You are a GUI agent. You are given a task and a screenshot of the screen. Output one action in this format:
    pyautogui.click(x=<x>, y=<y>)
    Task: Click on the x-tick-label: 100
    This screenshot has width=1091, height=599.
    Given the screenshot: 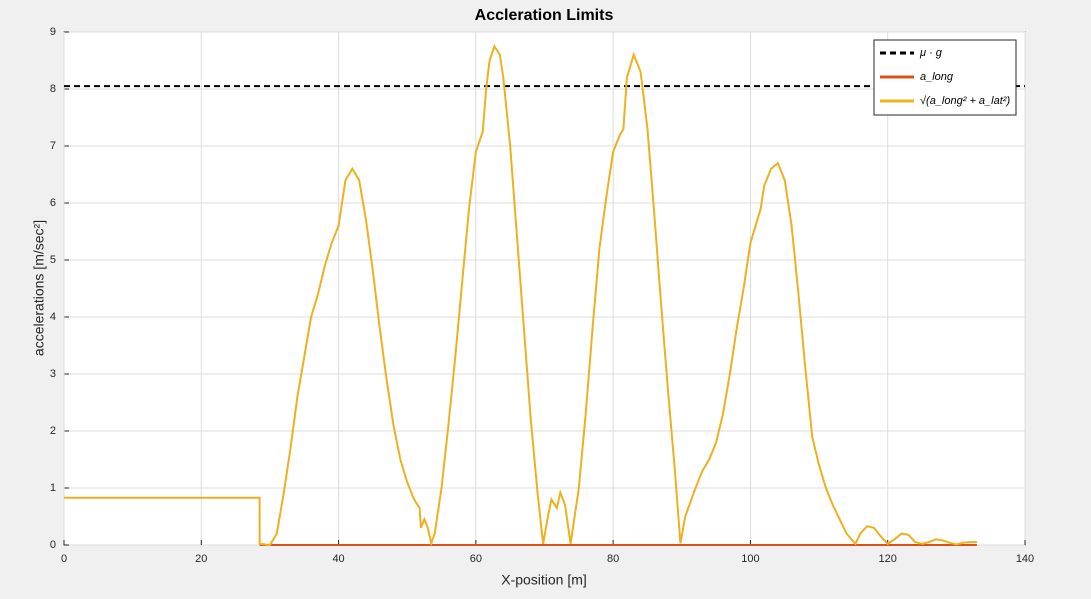 What is the action you would take?
    pyautogui.click(x=750, y=559)
    